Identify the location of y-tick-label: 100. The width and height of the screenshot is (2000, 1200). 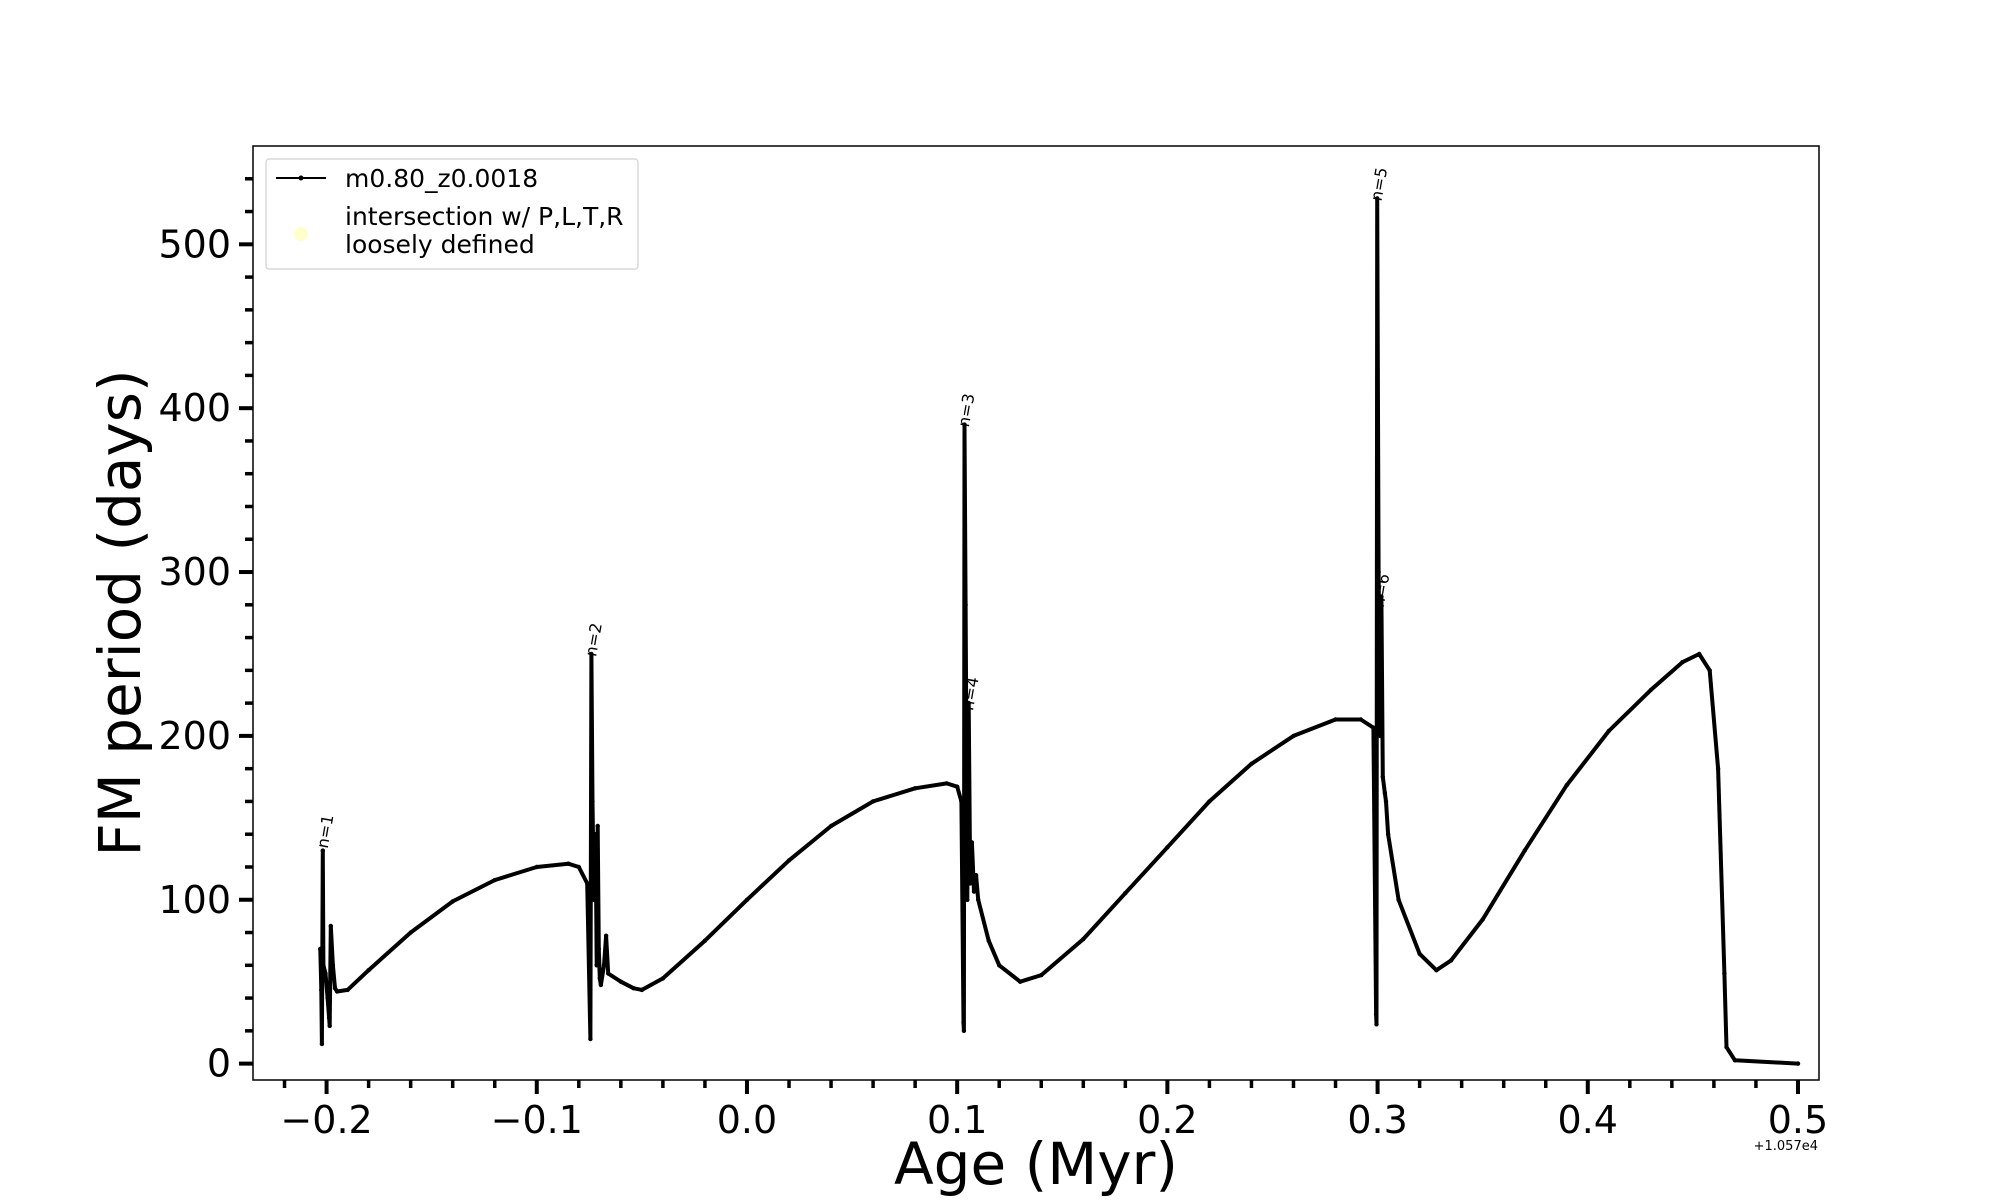
(194, 900).